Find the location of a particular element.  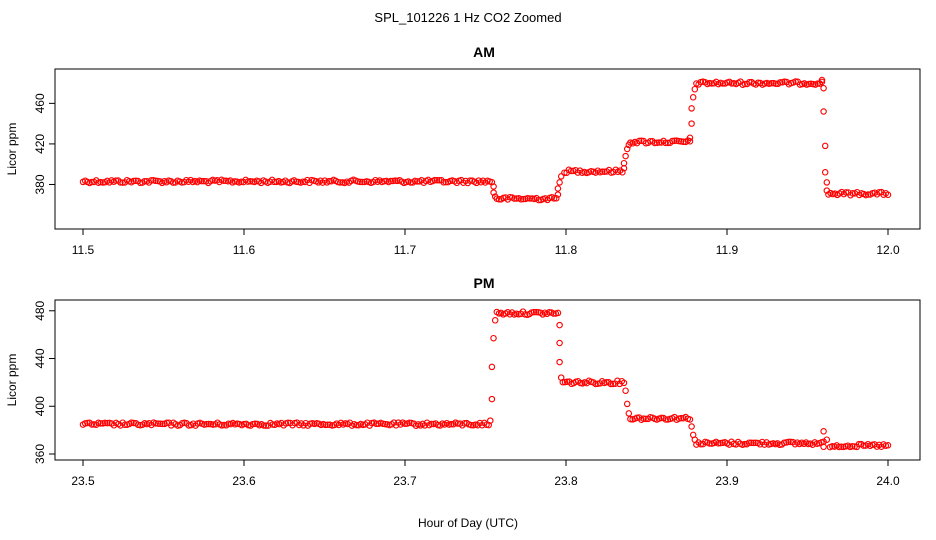

panel-pm-x-tick-label: 23.9 is located at coordinates (727, 481).